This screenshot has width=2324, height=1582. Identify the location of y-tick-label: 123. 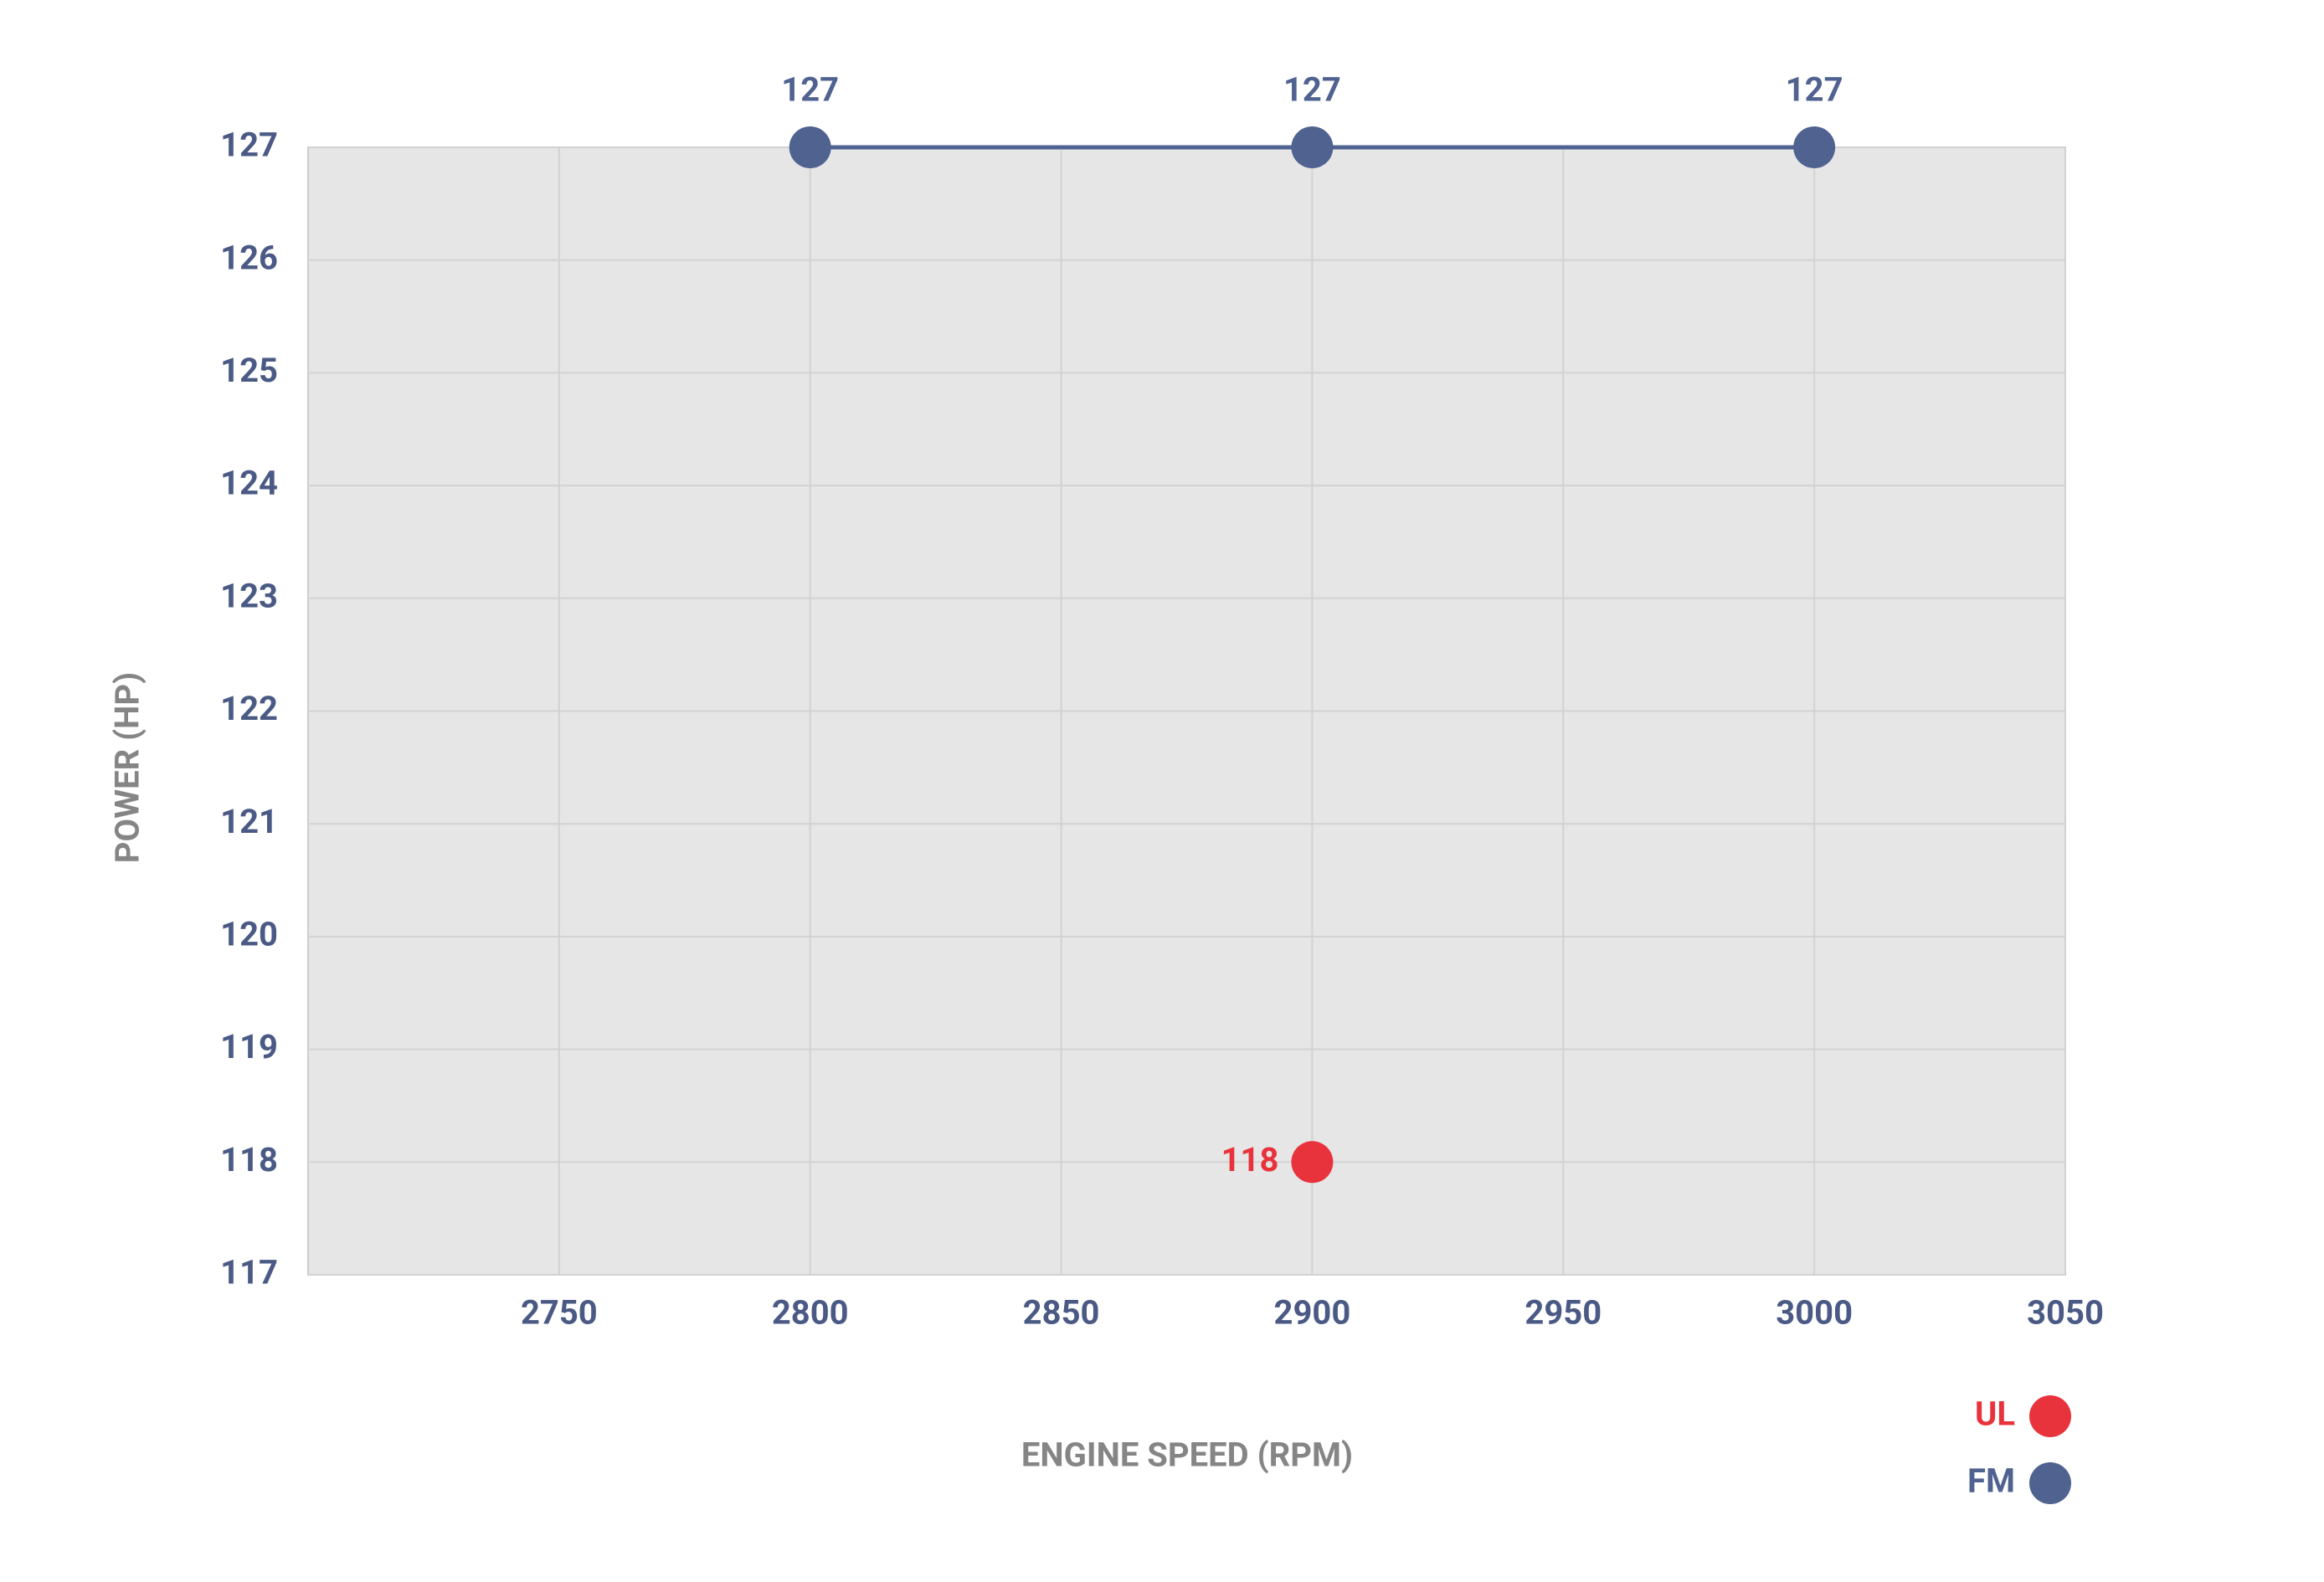
(249, 596).